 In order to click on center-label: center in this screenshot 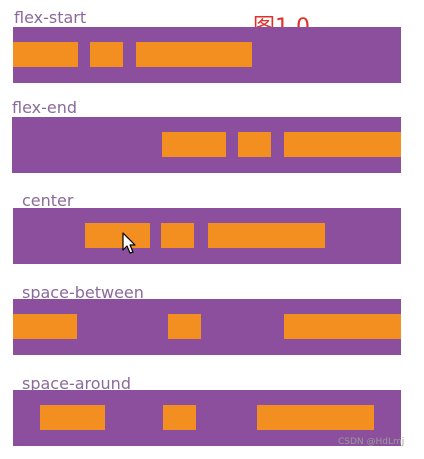, I will do `click(48, 200)`.